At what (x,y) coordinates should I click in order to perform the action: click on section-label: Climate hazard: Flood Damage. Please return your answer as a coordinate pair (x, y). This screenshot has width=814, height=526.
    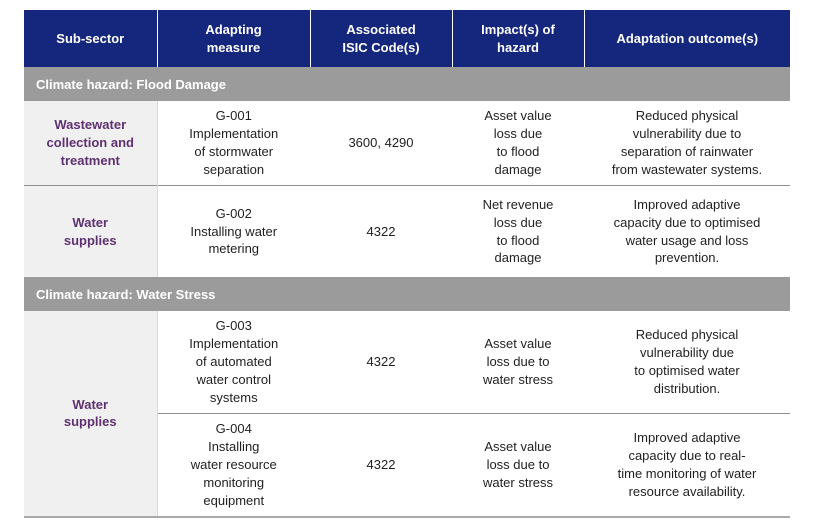
    Looking at the image, I should click on (407, 84).